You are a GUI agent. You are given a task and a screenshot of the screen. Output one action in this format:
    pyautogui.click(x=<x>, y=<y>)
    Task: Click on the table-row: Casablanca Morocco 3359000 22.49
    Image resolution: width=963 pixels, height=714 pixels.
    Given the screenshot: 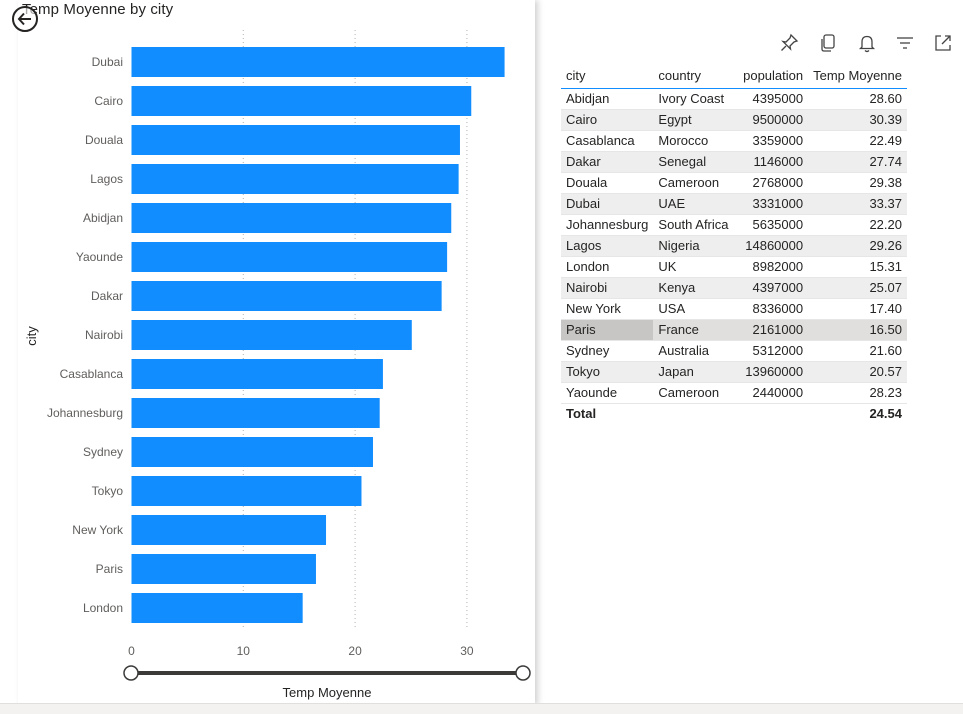 What is the action you would take?
    pyautogui.click(x=734, y=141)
    